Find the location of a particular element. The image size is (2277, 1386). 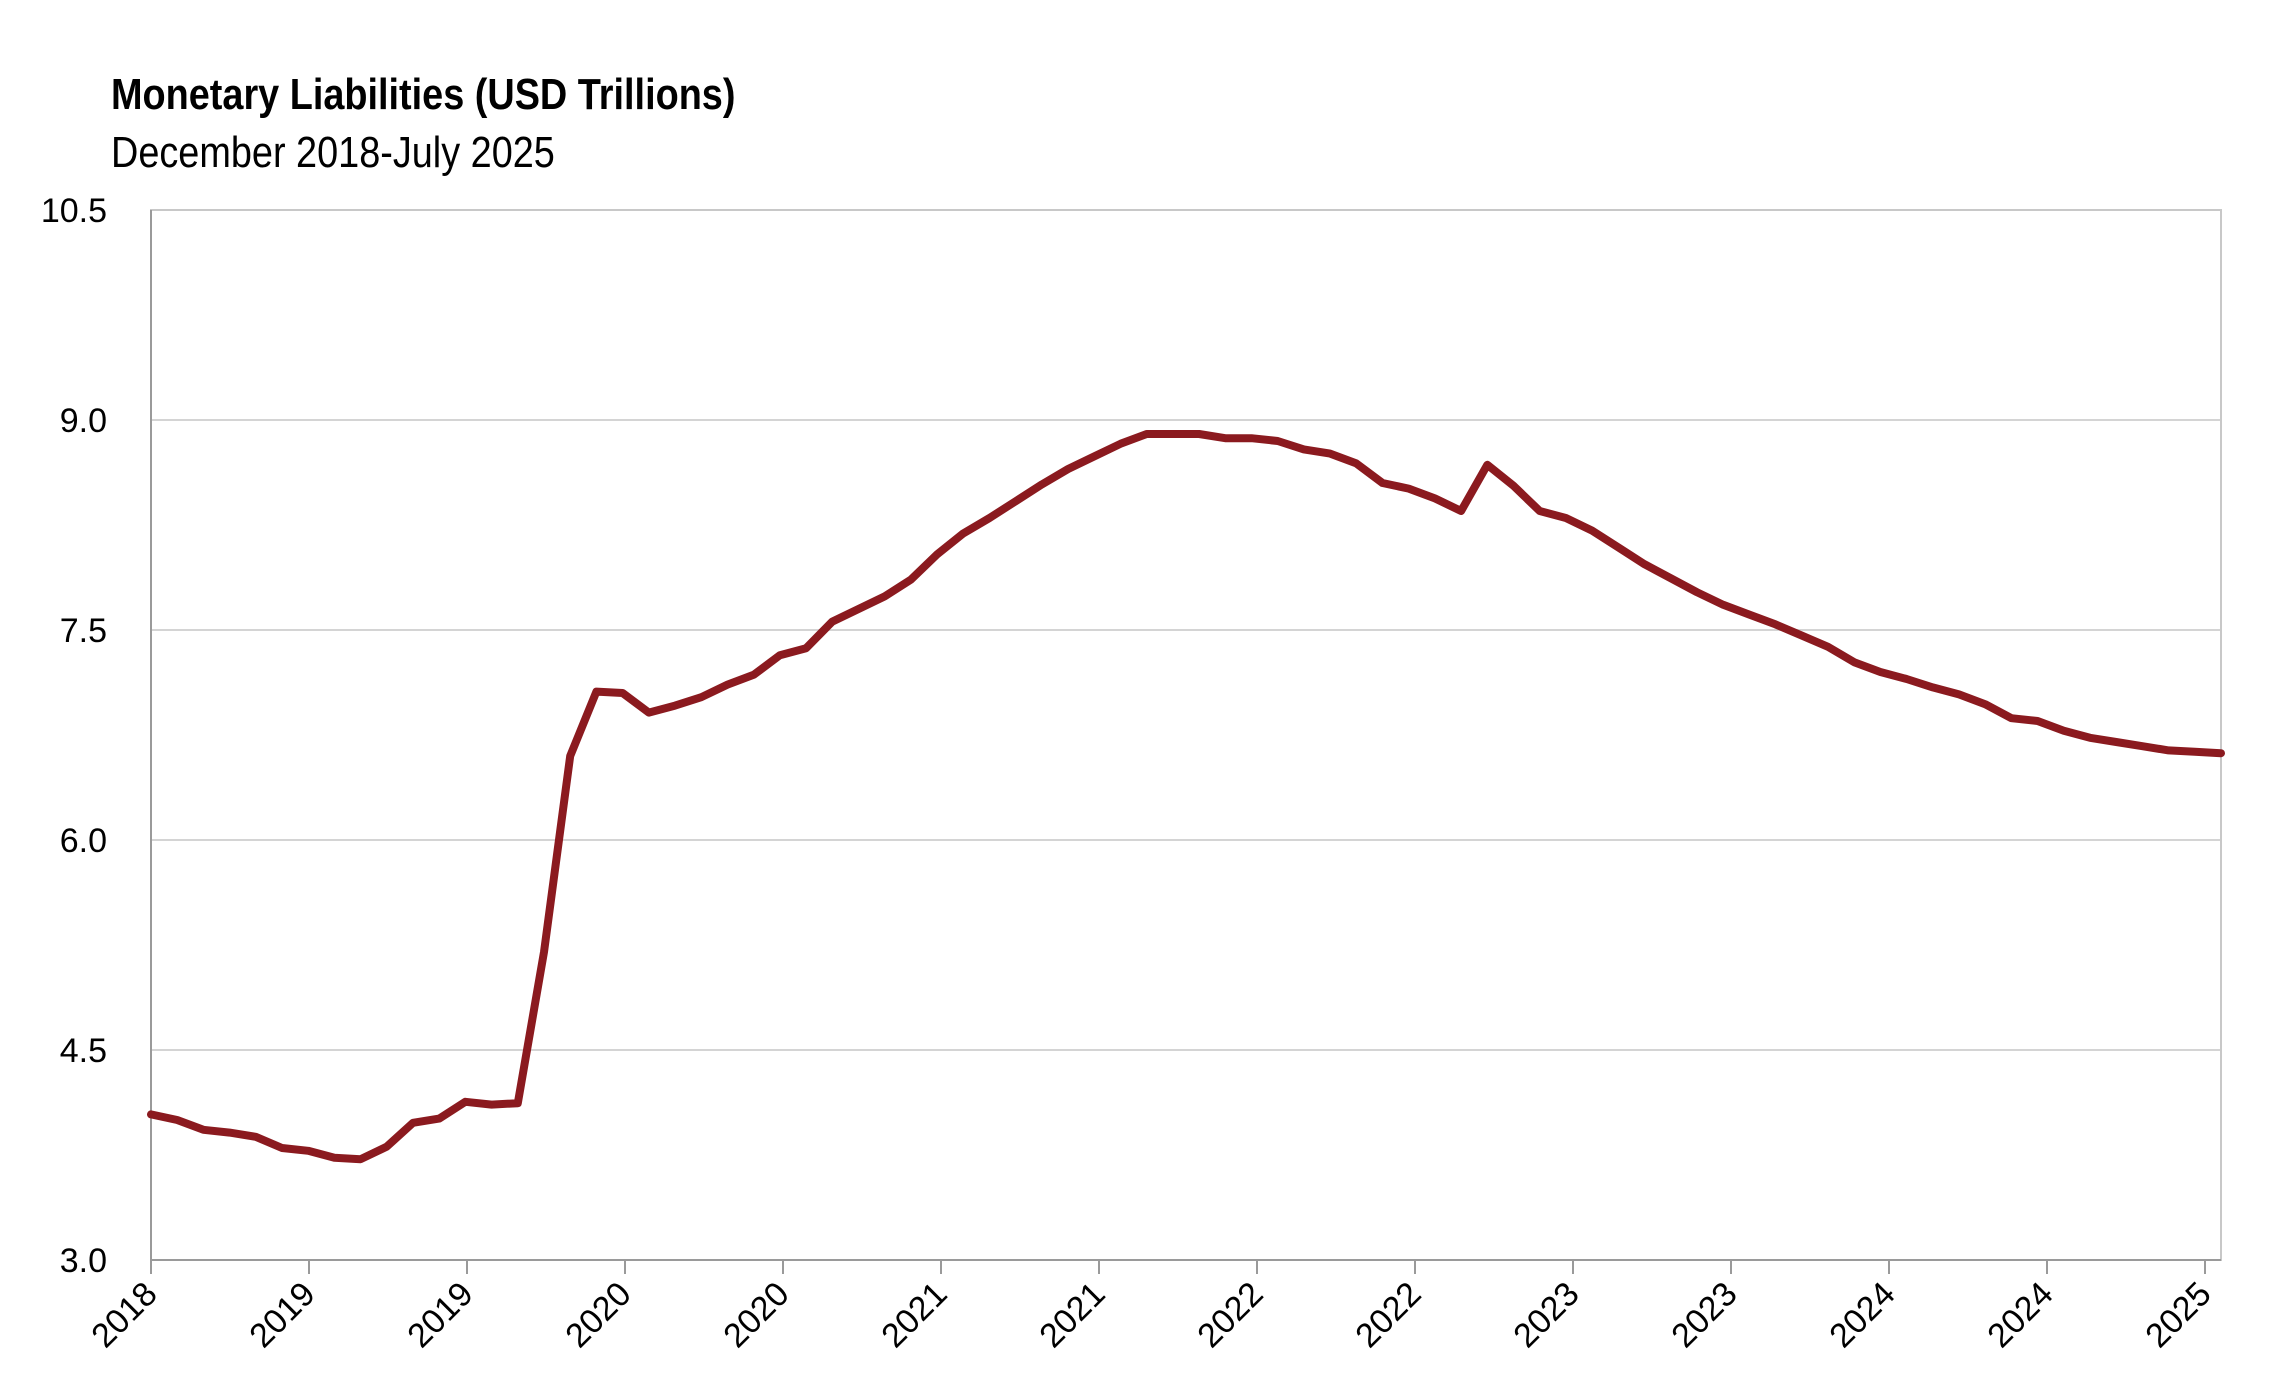

x-tick-label: 2025 is located at coordinates (2178, 1315).